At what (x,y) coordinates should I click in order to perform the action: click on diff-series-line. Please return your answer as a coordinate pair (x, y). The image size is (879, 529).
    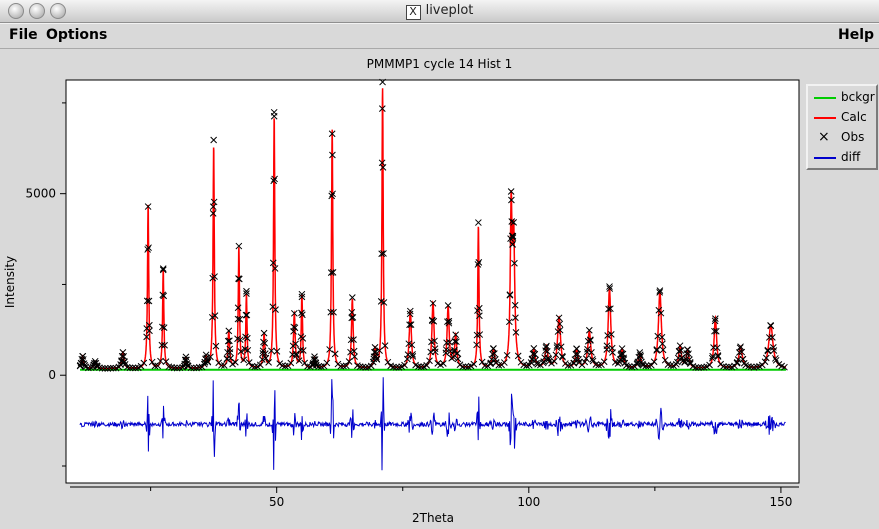
    Looking at the image, I should click on (432, 424).